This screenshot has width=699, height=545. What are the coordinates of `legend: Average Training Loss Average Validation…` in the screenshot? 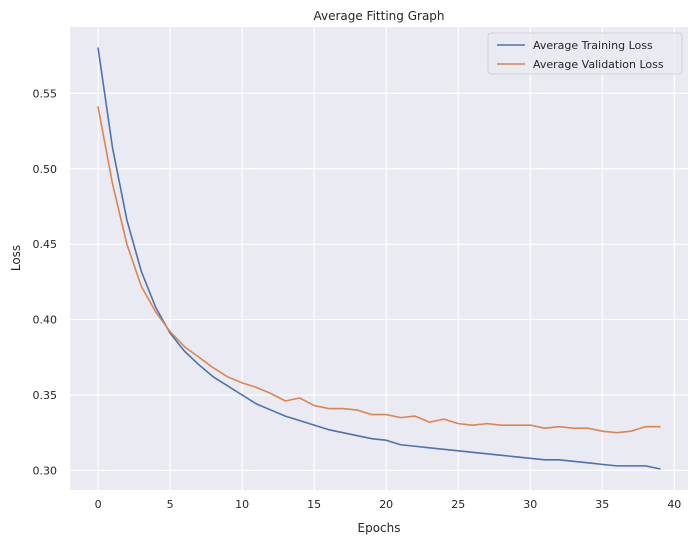 It's located at (585, 53).